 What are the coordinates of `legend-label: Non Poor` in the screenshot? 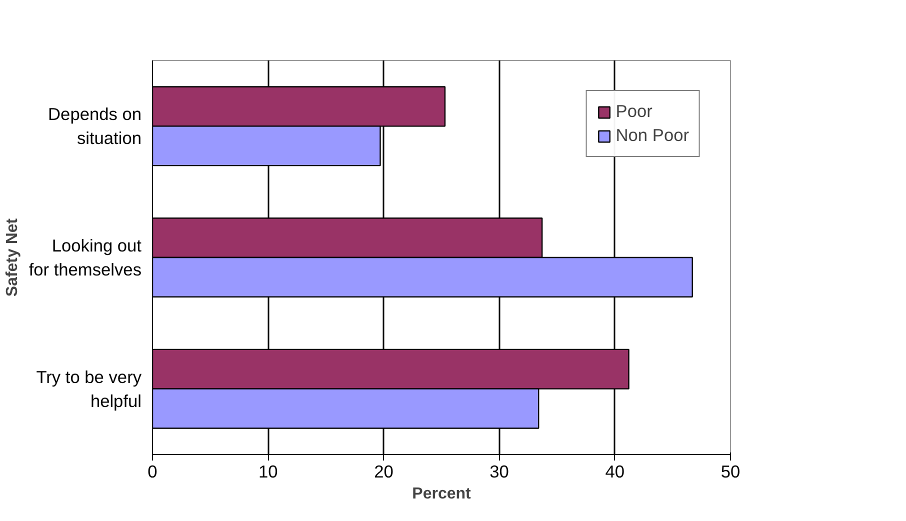 It's located at (652, 135).